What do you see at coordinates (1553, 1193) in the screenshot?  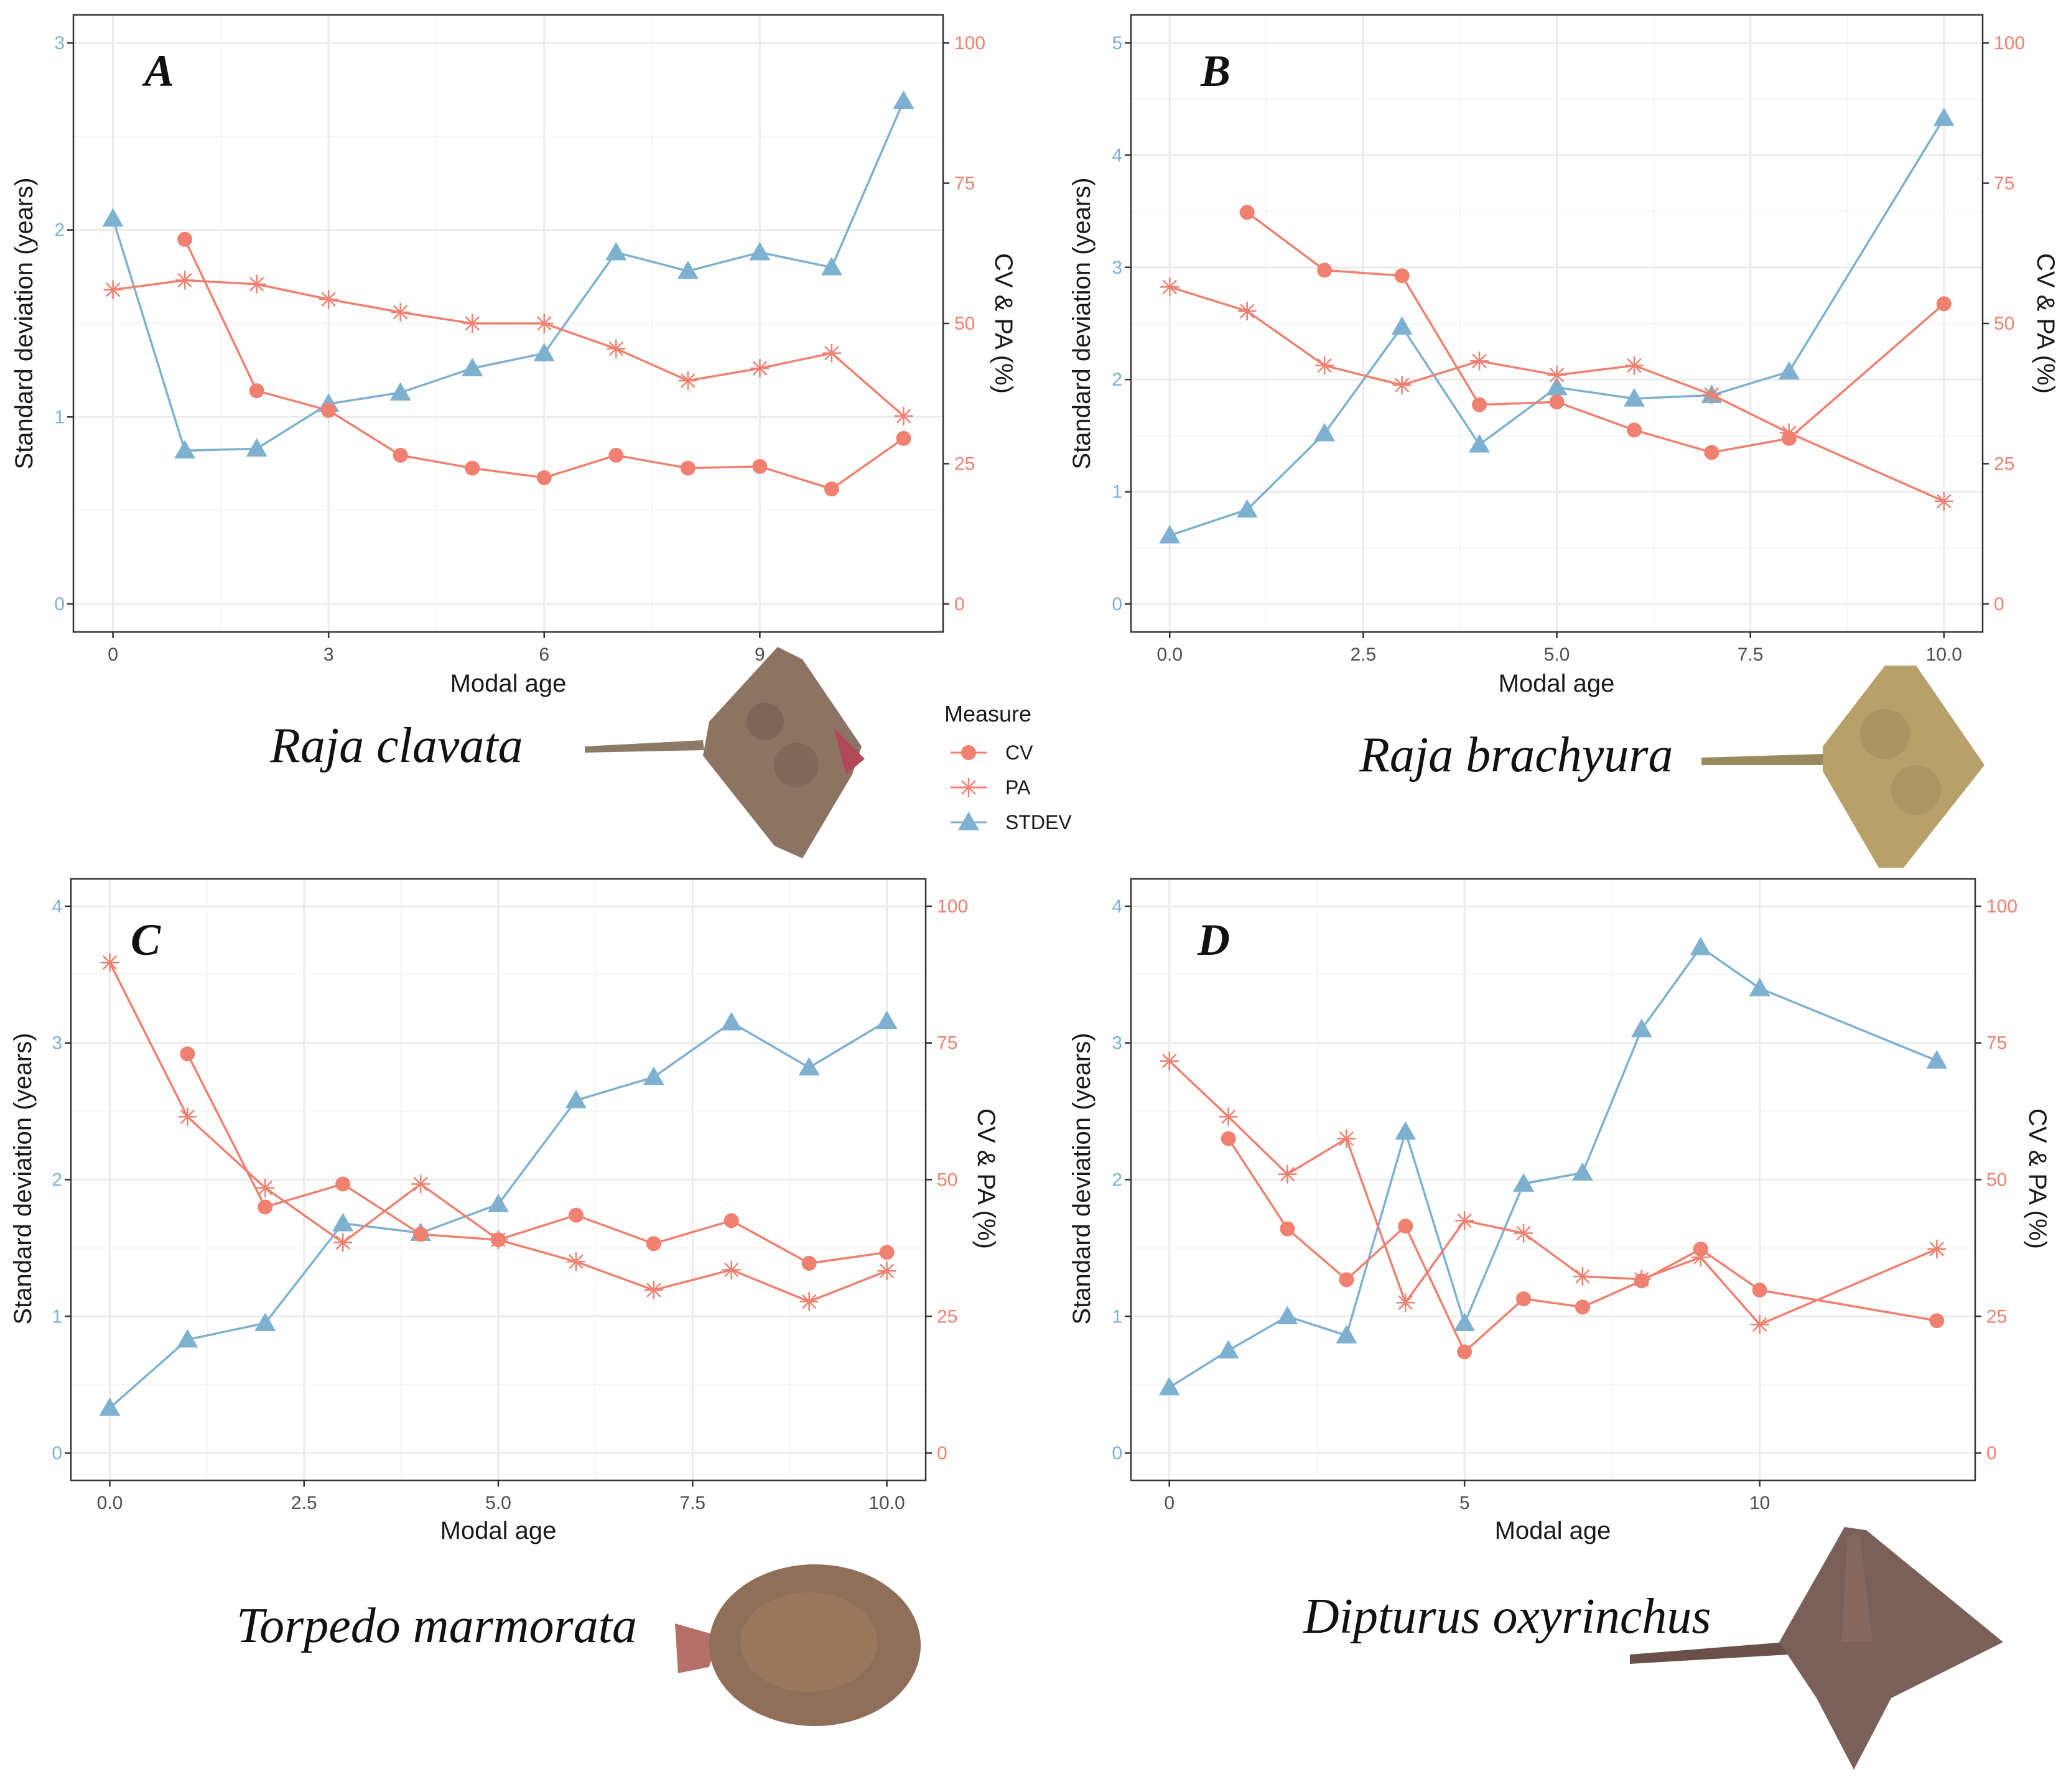 I see `panel-d-pa-line` at bounding box center [1553, 1193].